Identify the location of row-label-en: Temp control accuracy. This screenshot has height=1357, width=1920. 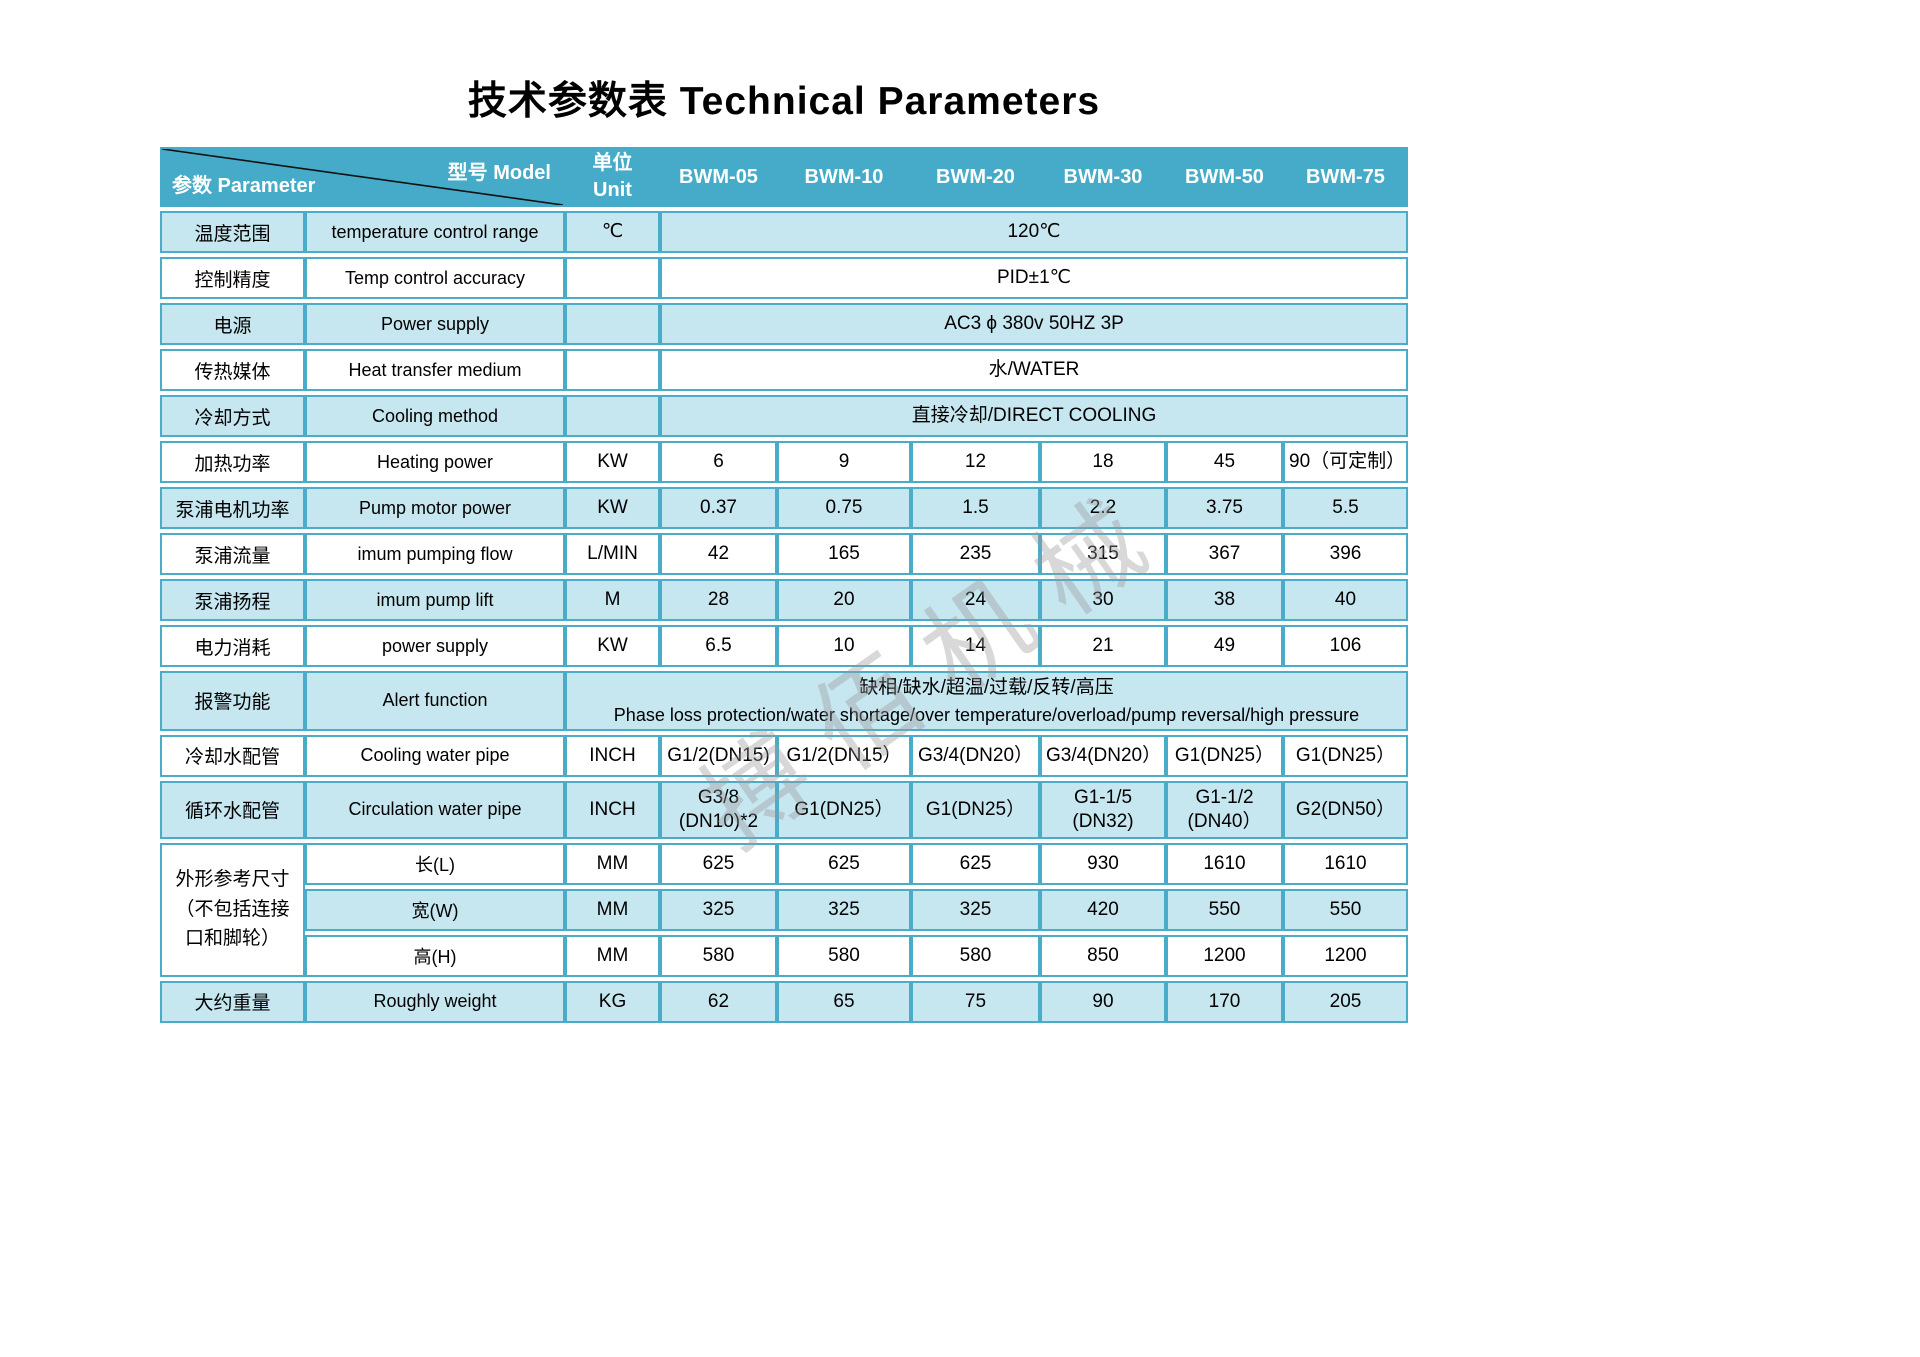
(435, 278).